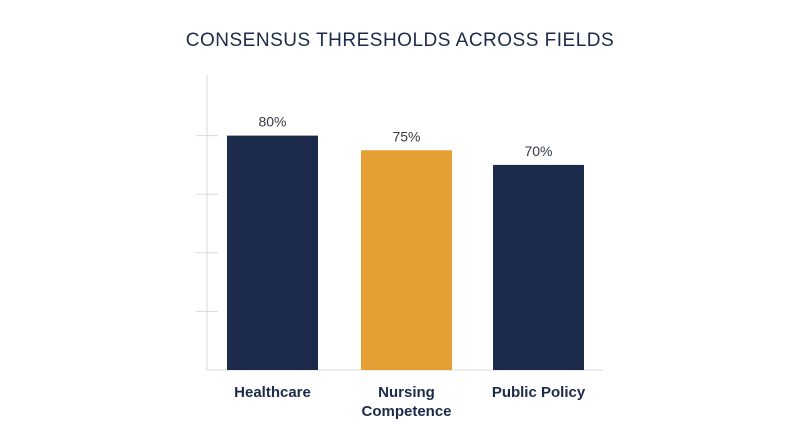 The height and width of the screenshot is (447, 800). I want to click on category-label-line: Public Policy, so click(539, 392).